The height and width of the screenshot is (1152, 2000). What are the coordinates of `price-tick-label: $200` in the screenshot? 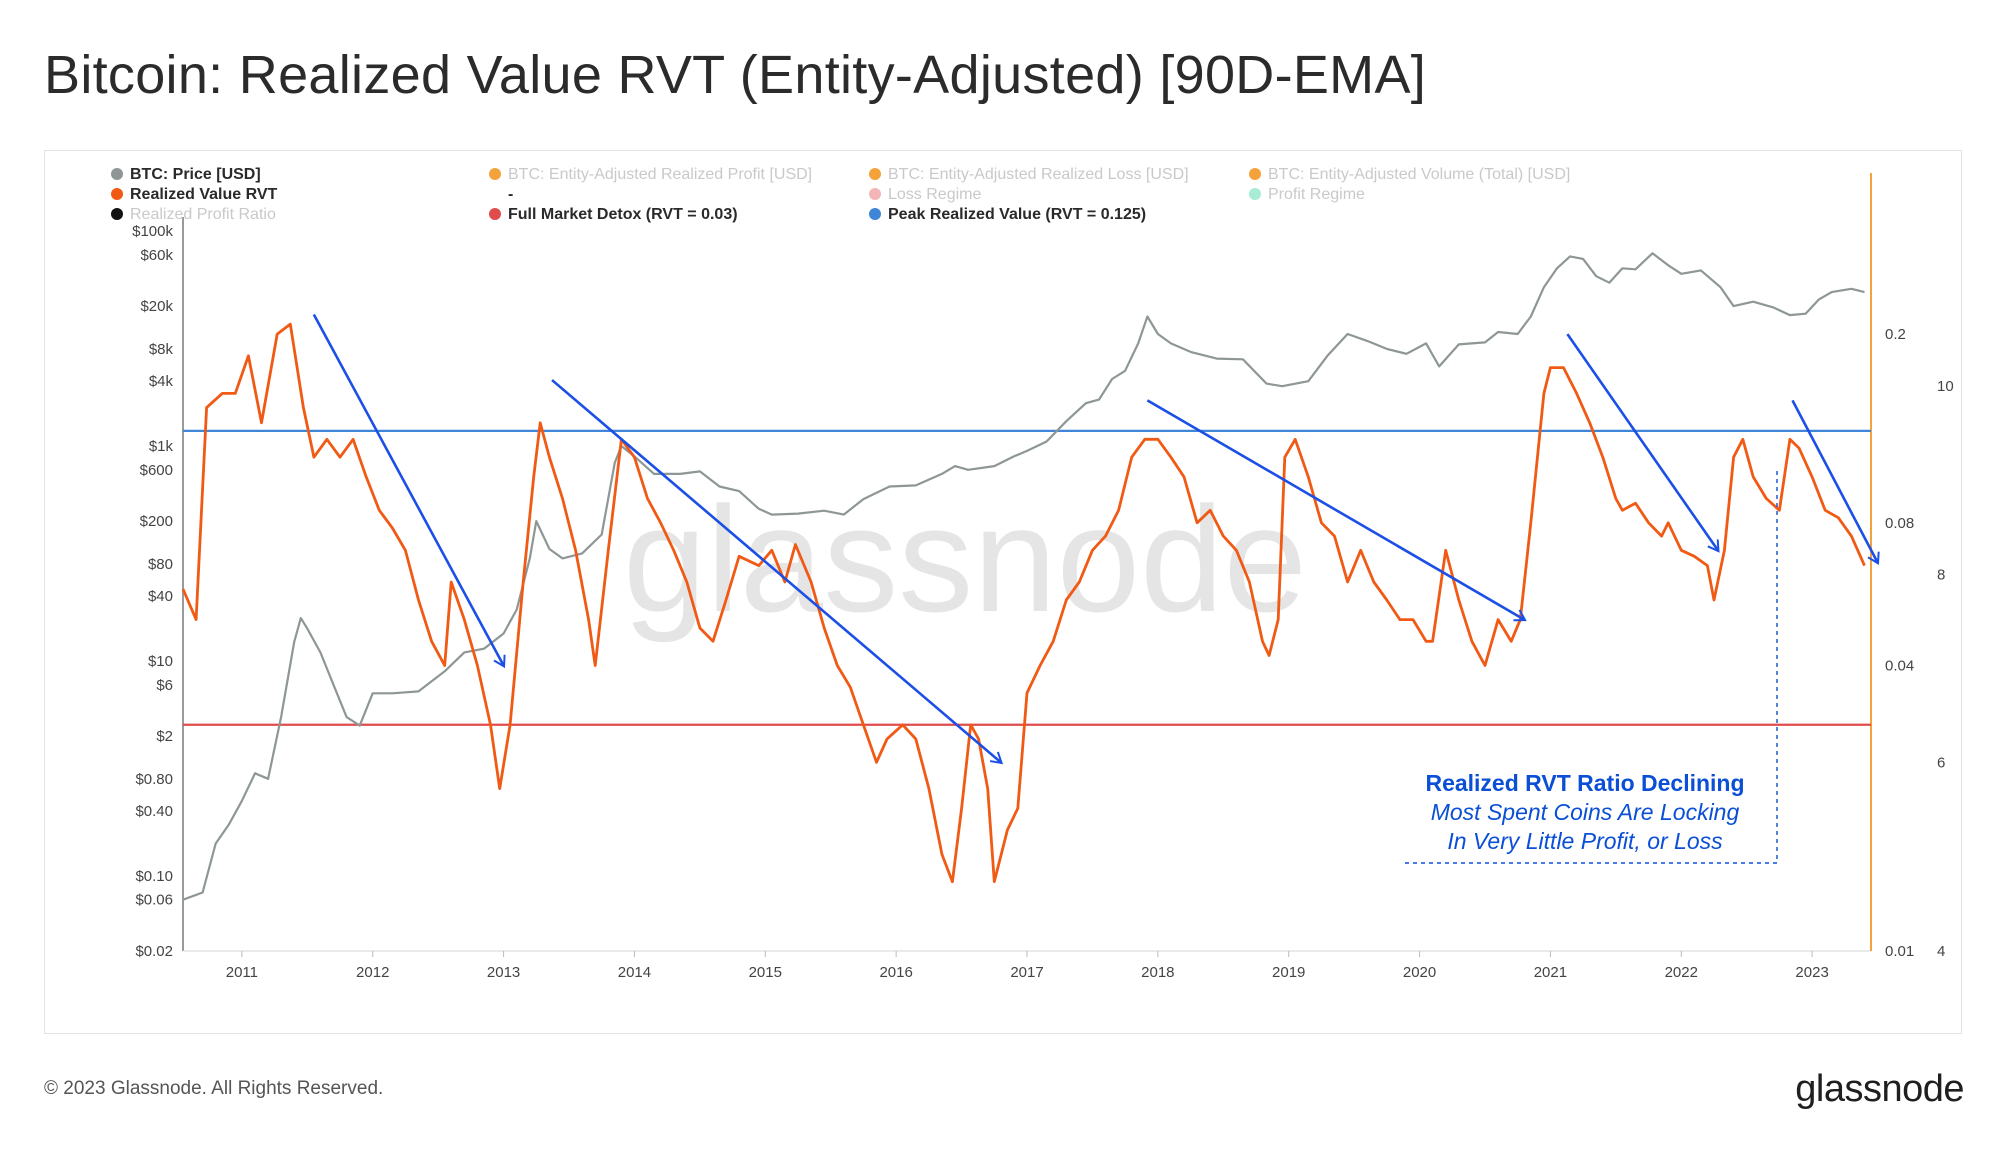 It's located at (156, 521).